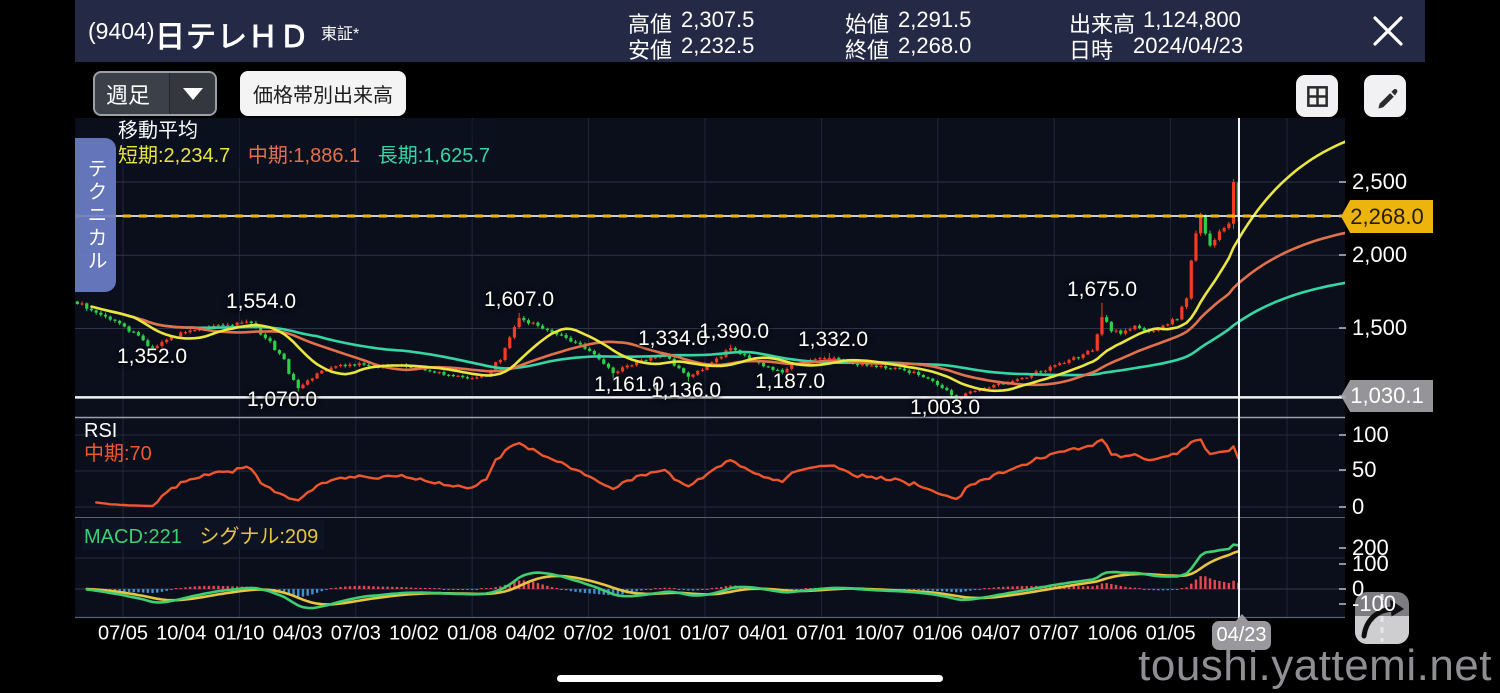  I want to click on share-arrow-icon, so click(1382, 618).